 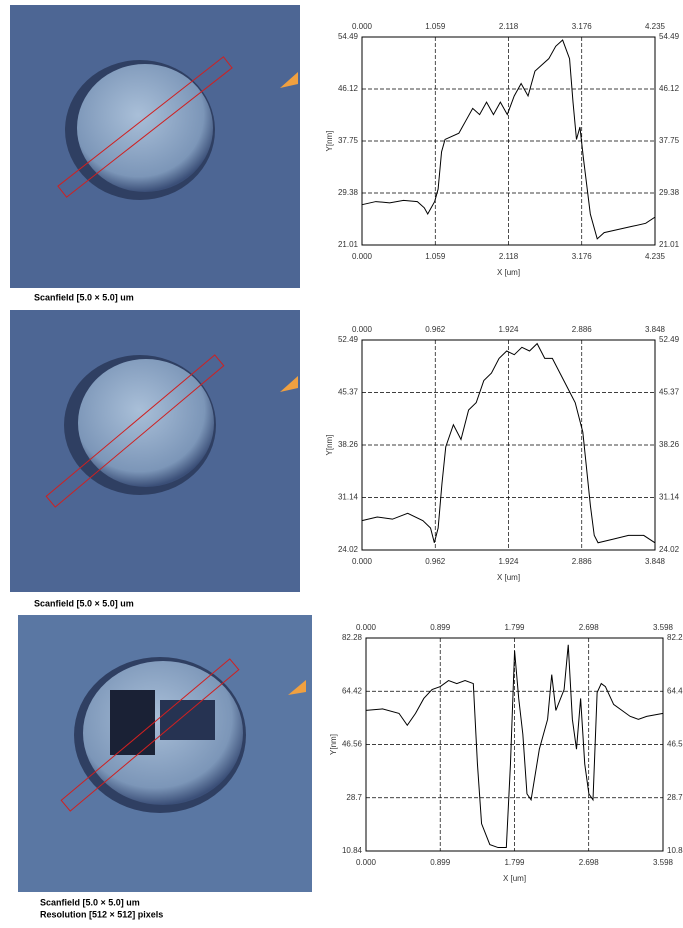 I want to click on y-tick-label-right: 28.7, so click(x=675, y=797).